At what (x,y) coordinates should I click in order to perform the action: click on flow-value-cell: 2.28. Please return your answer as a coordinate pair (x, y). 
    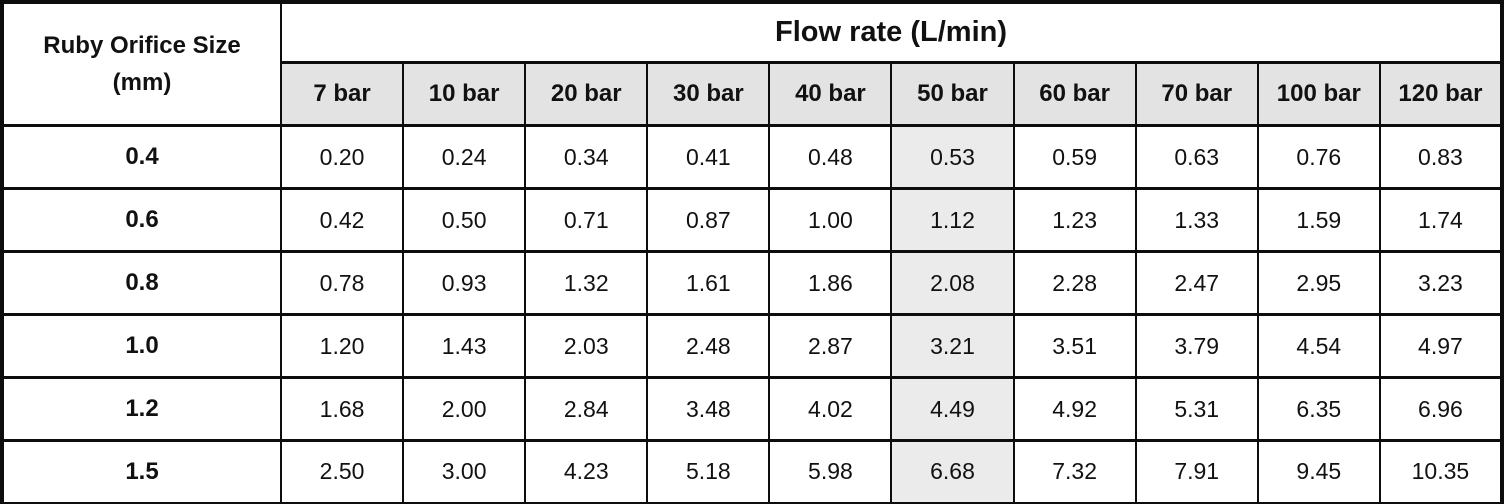
    Looking at the image, I should click on (1074, 283).